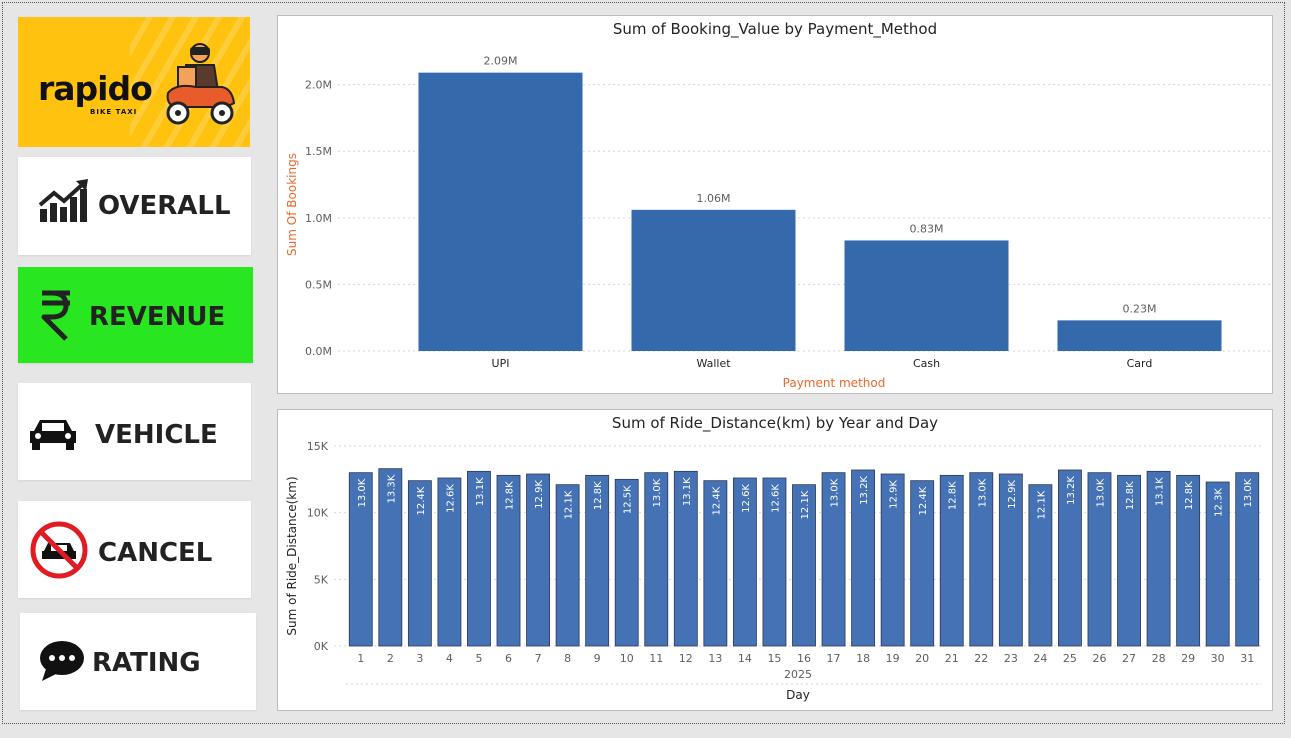 The image size is (1291, 738). I want to click on data-label: 1.06M, so click(714, 198).